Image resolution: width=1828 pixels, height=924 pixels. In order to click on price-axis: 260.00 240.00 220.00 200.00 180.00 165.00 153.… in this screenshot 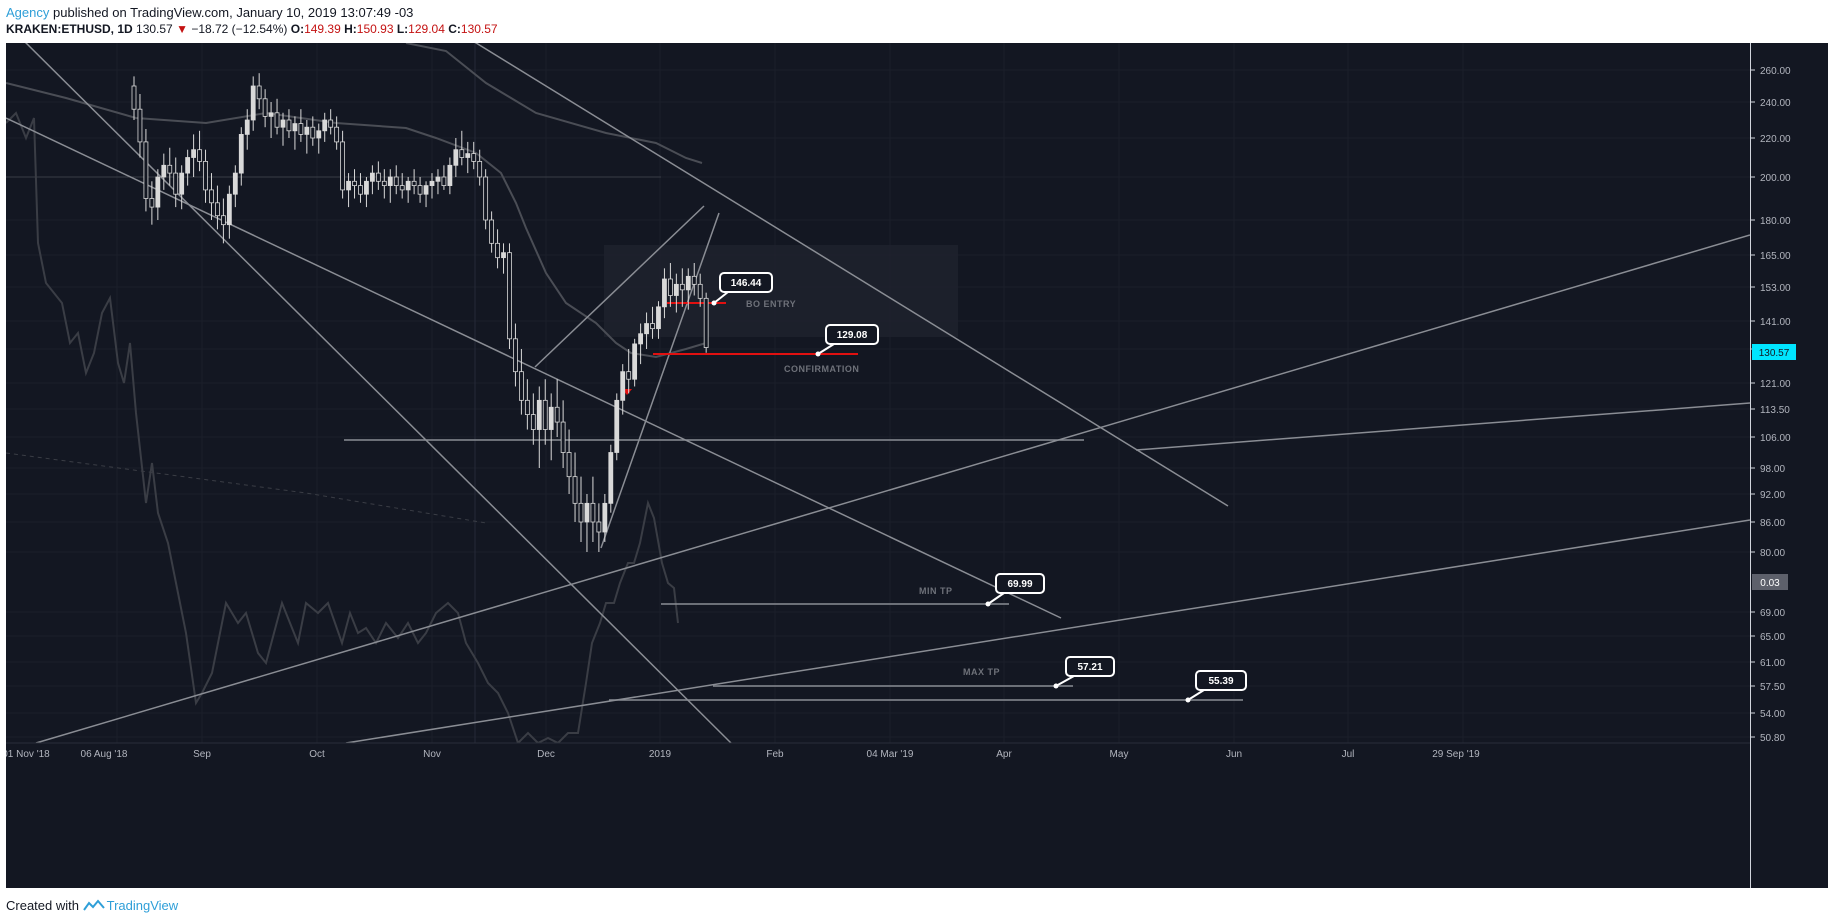, I will do `click(1789, 465)`.